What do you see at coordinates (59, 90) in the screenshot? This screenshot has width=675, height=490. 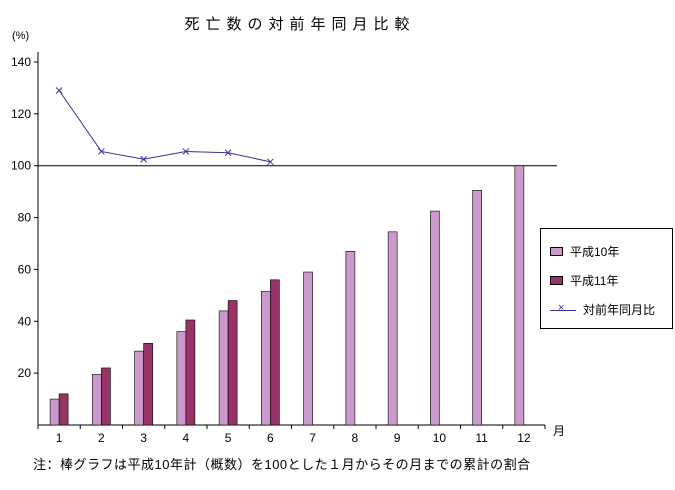 I see `x-marker-month1` at bounding box center [59, 90].